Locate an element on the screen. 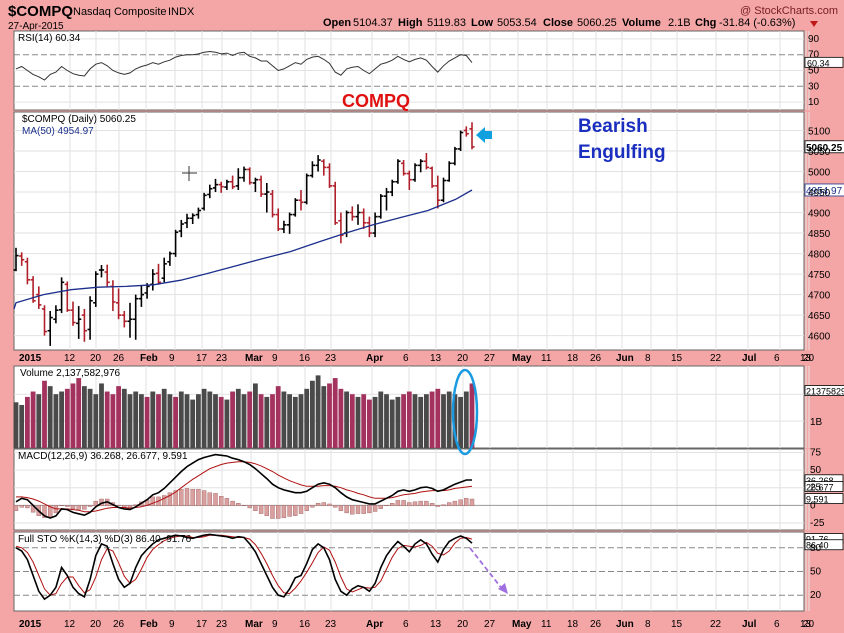  ma50-line is located at coordinates (243, 249).